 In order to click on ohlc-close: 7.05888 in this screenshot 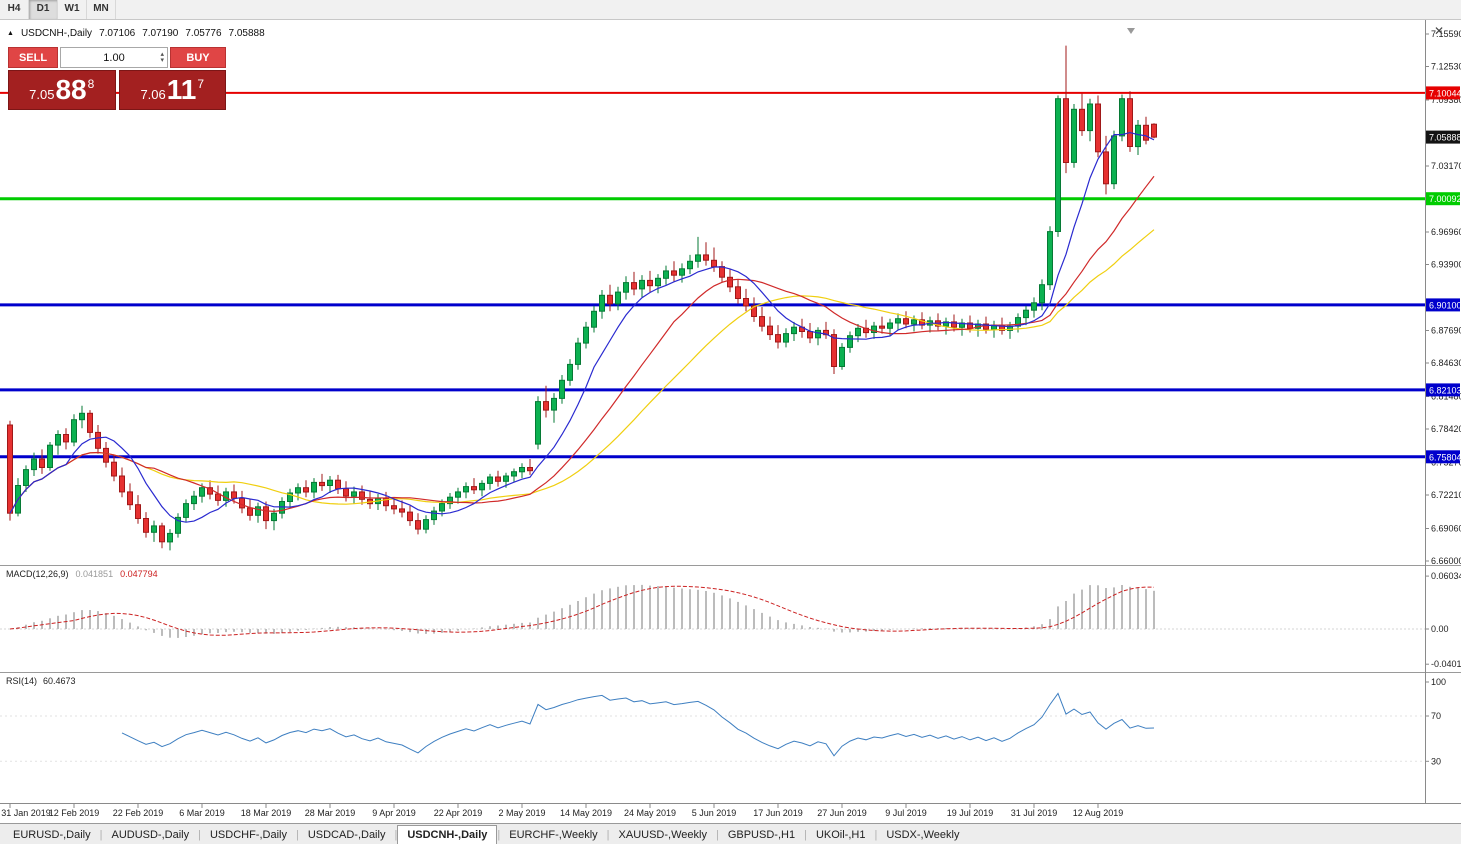, I will do `click(246, 33)`.